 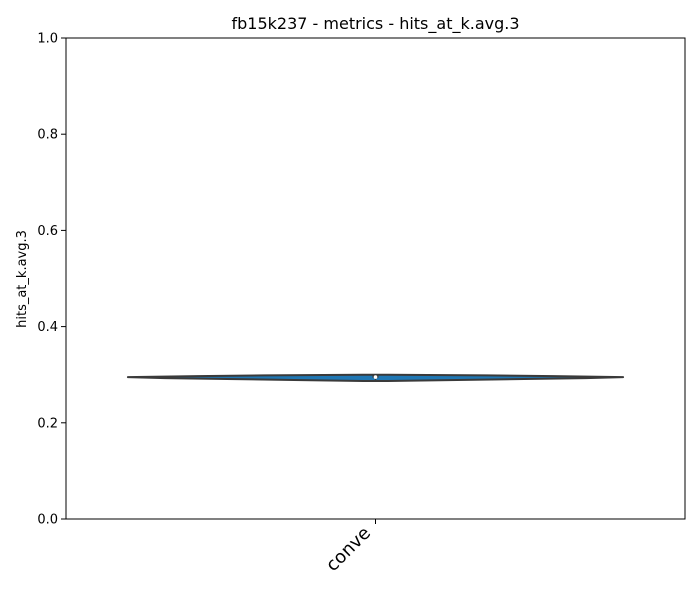 I want to click on y-axis: 0.0 0.2 0.4 0.6 0.8 1.0, so click(x=51, y=280).